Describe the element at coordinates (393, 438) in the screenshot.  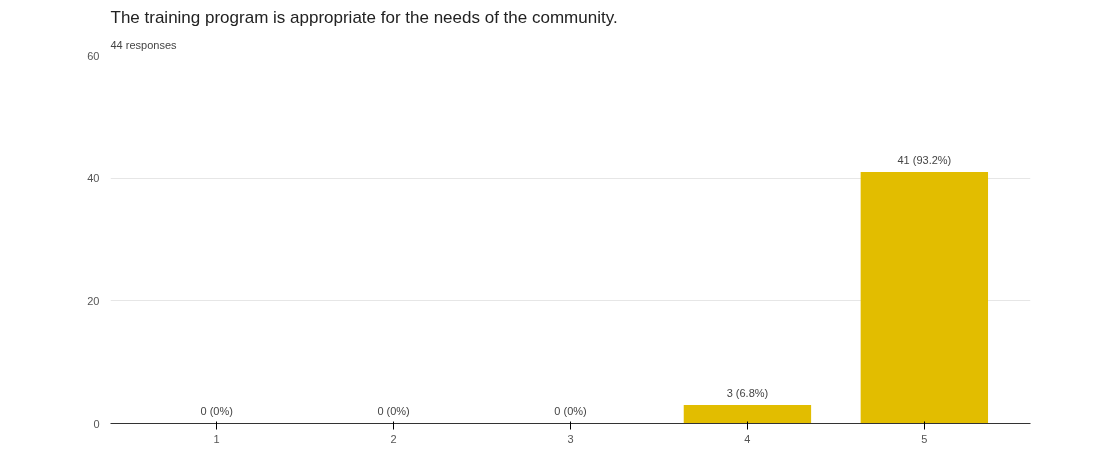
I see `x-tick-label: 2` at that location.